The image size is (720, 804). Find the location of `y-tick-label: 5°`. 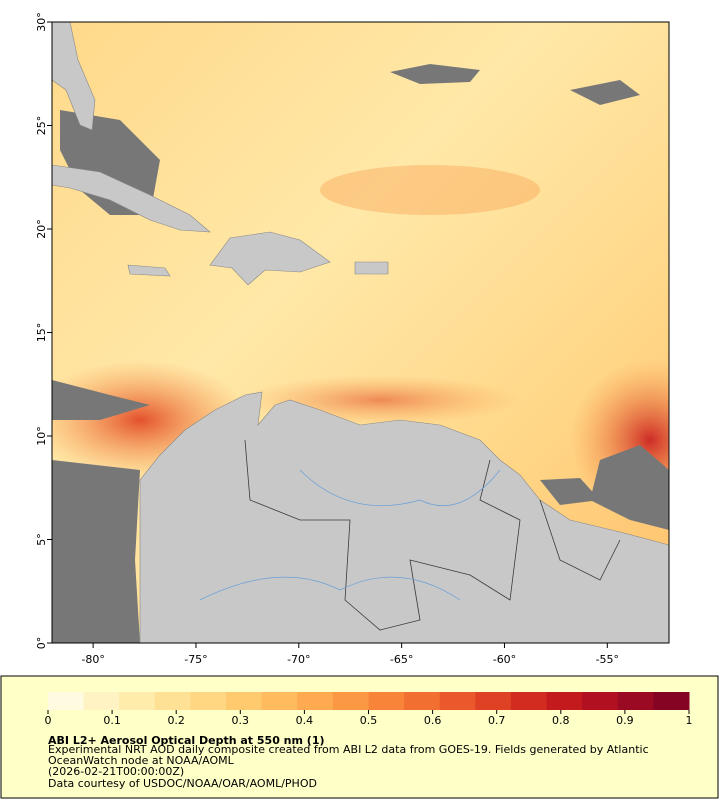

y-tick-label: 5° is located at coordinates (41, 539).